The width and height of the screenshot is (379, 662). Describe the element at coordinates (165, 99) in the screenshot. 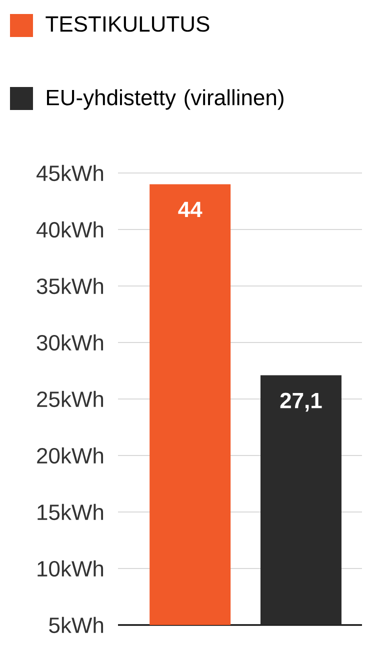

I see `legend-label: EU-yhdistetty (virallinen)` at that location.